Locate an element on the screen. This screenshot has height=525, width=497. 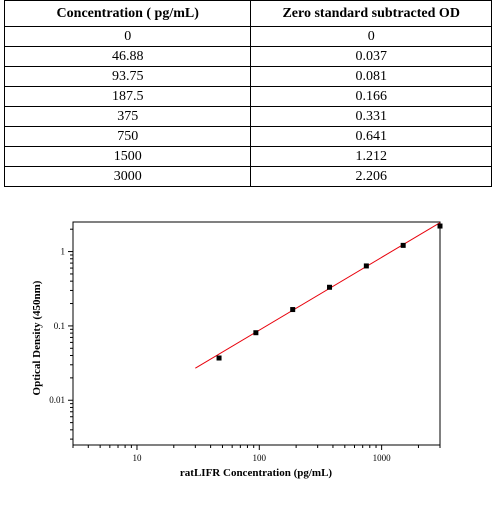
cell-od: 0.641 is located at coordinates (371, 136).